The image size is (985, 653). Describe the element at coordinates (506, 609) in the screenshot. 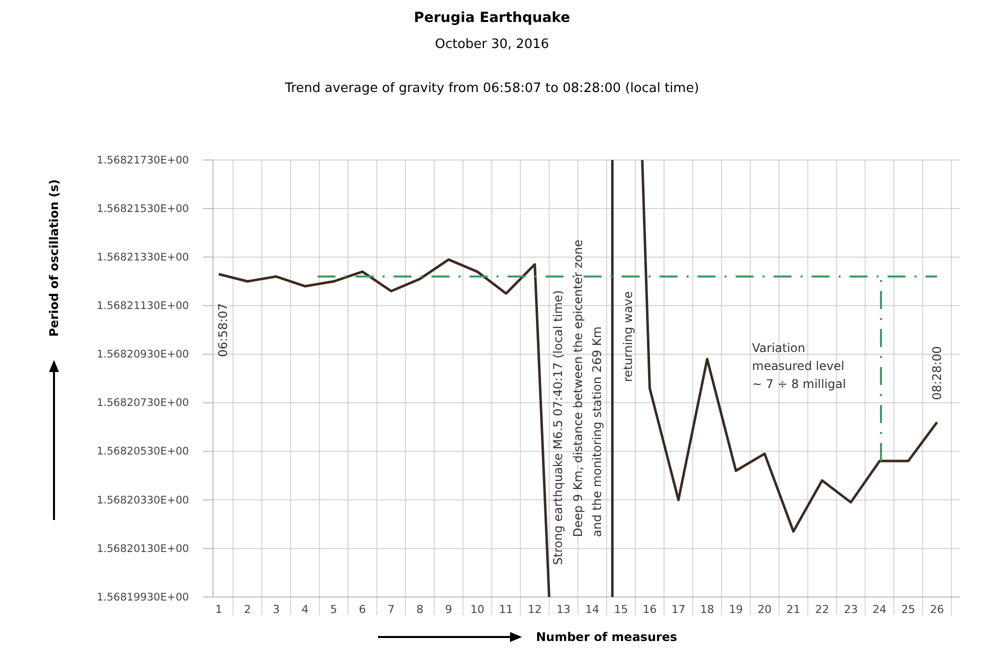

I see `x-tick-label: 11` at that location.